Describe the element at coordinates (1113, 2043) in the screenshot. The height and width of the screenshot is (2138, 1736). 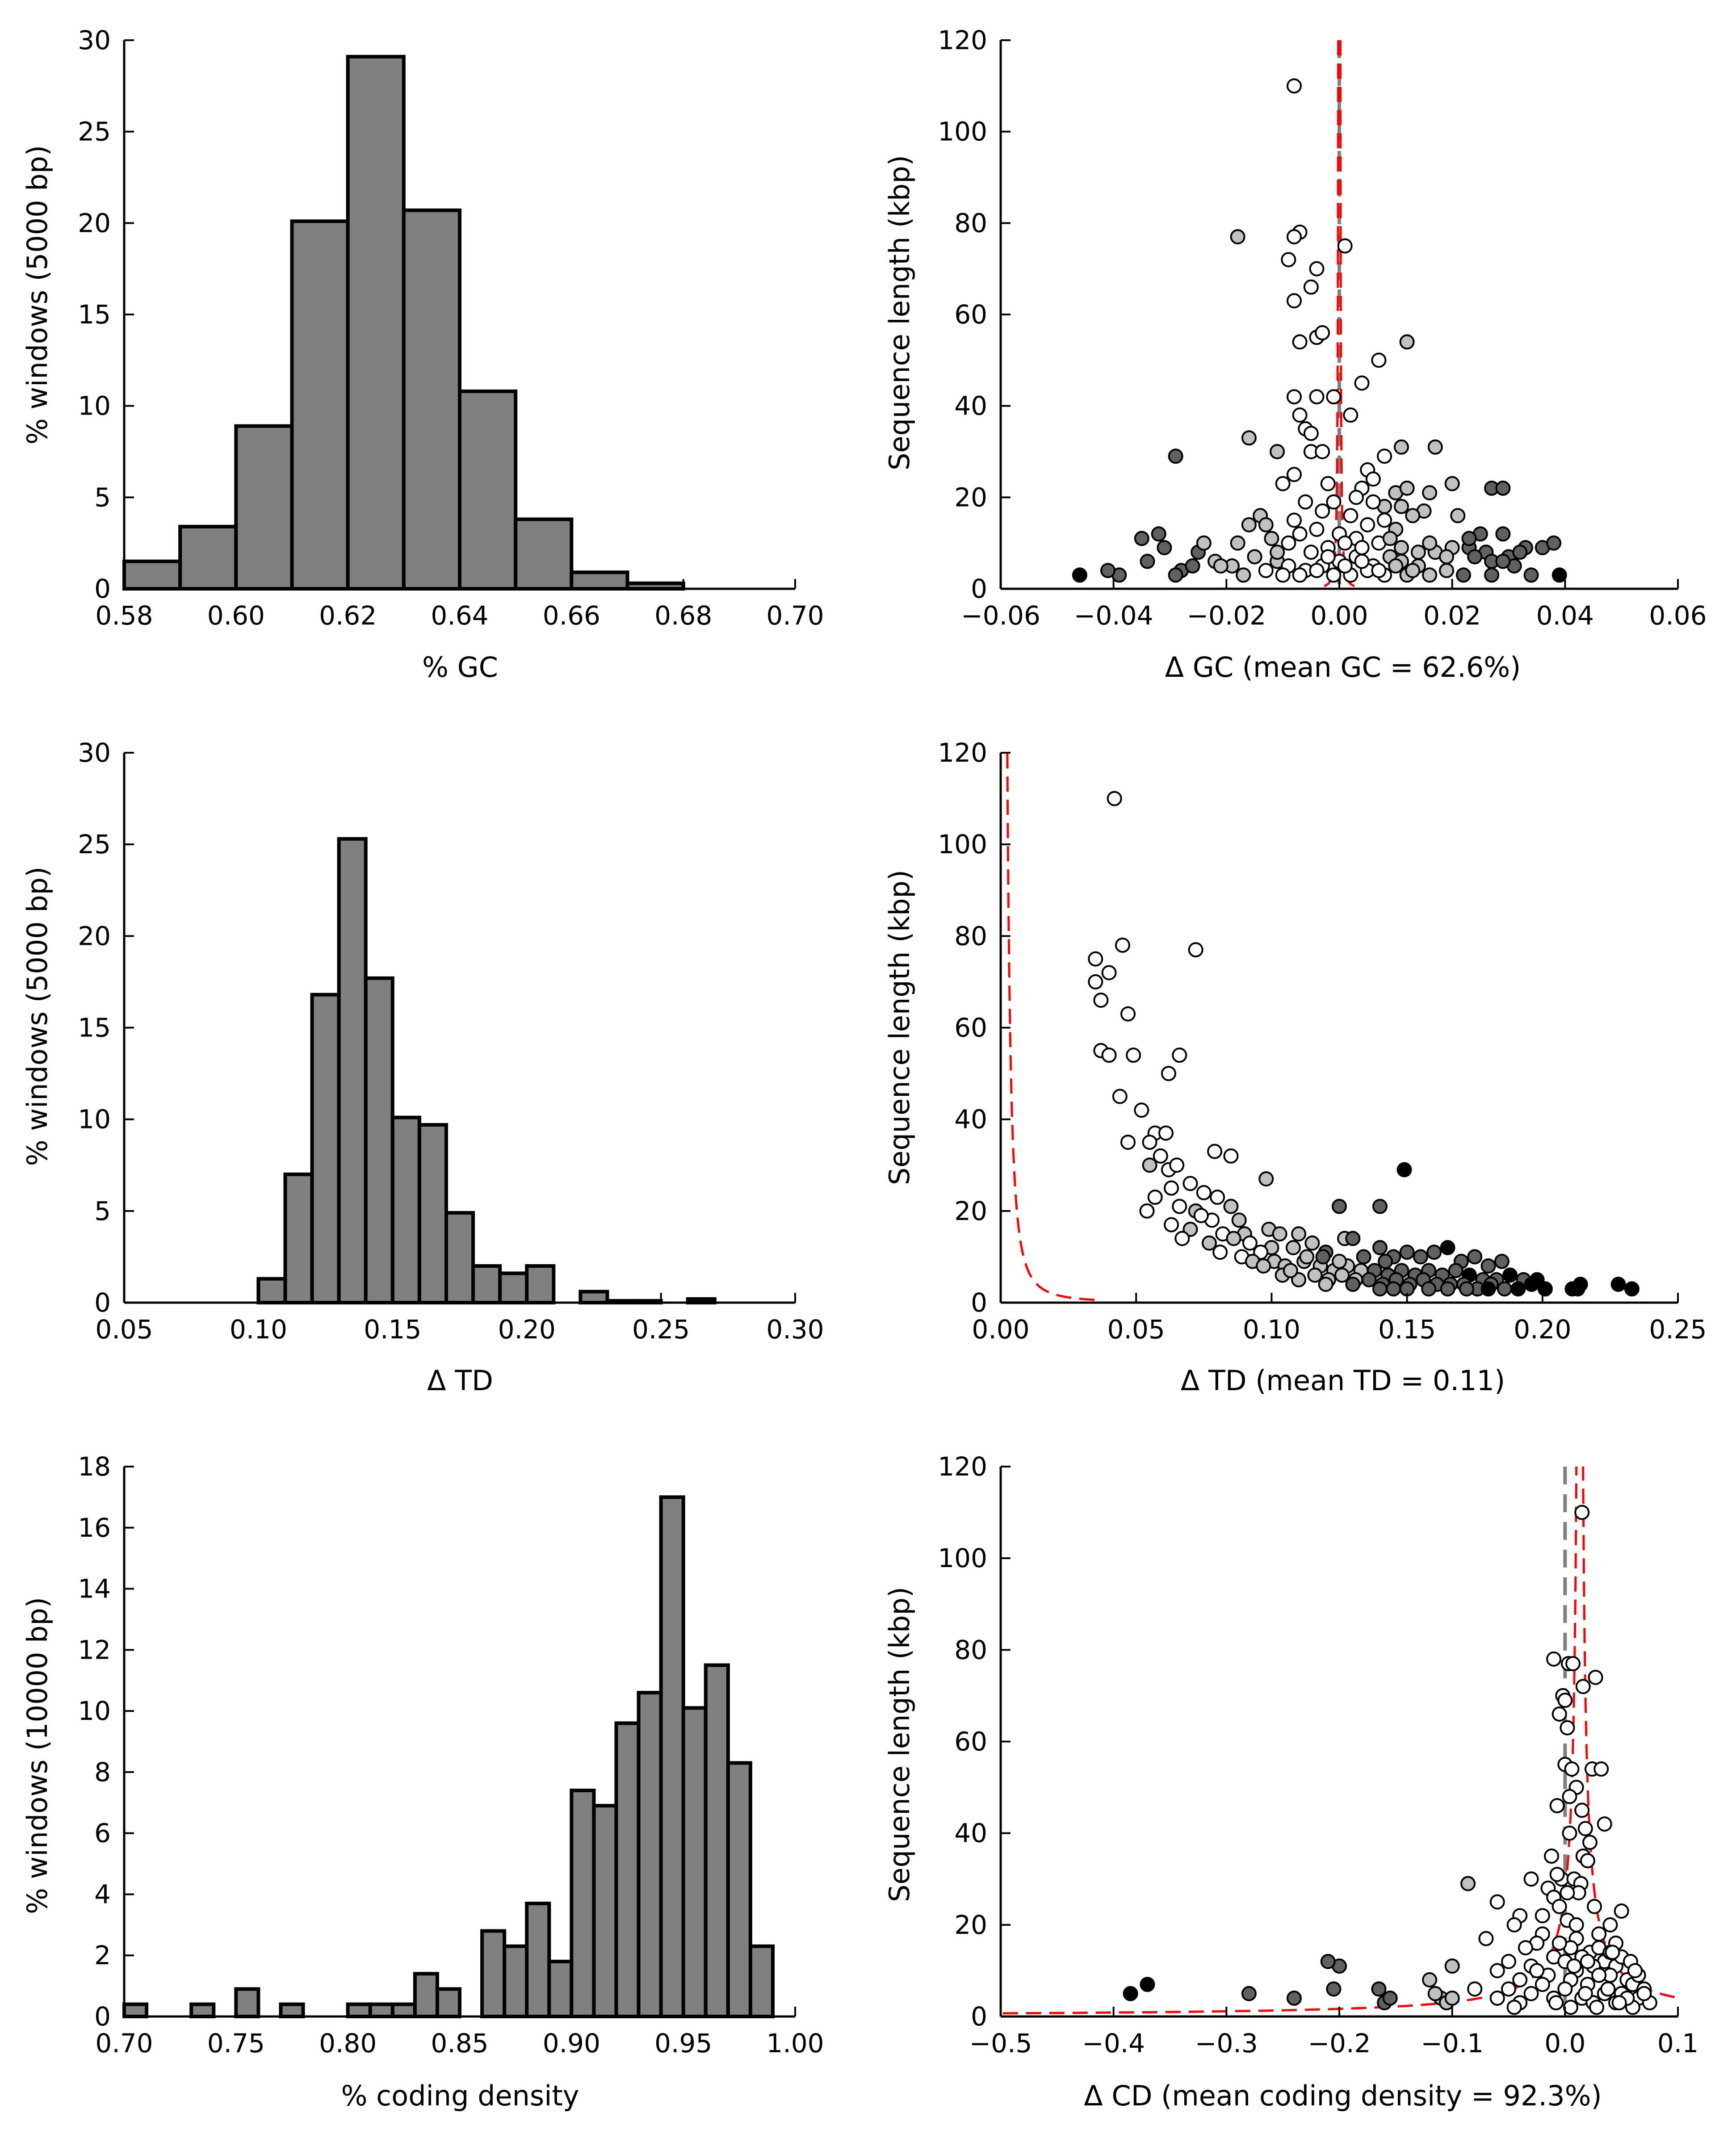
I see `x-tick-label: −0.4` at that location.